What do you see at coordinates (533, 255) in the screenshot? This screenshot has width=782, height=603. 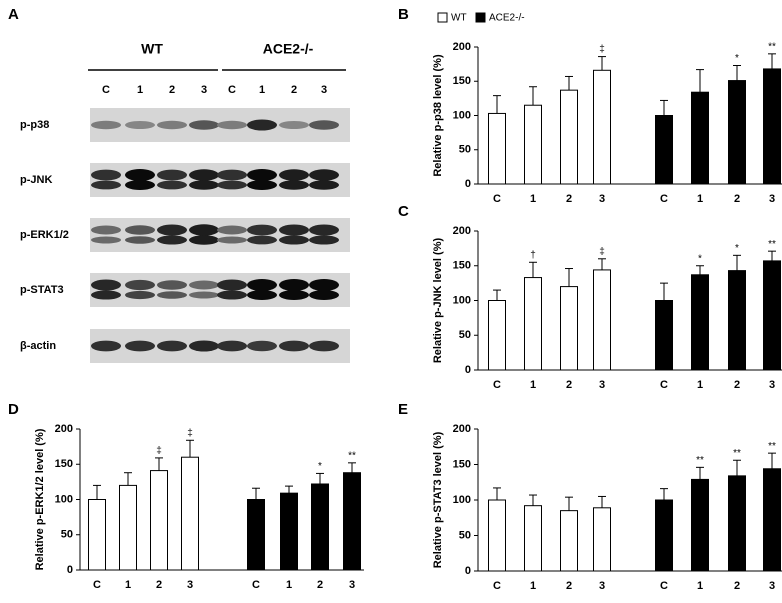 I see `significance: †` at bounding box center [533, 255].